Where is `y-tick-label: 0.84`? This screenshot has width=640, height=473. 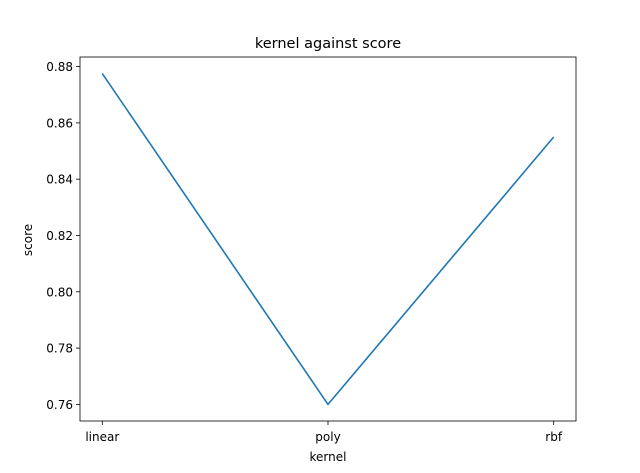
y-tick-label: 0.84 is located at coordinates (59, 180).